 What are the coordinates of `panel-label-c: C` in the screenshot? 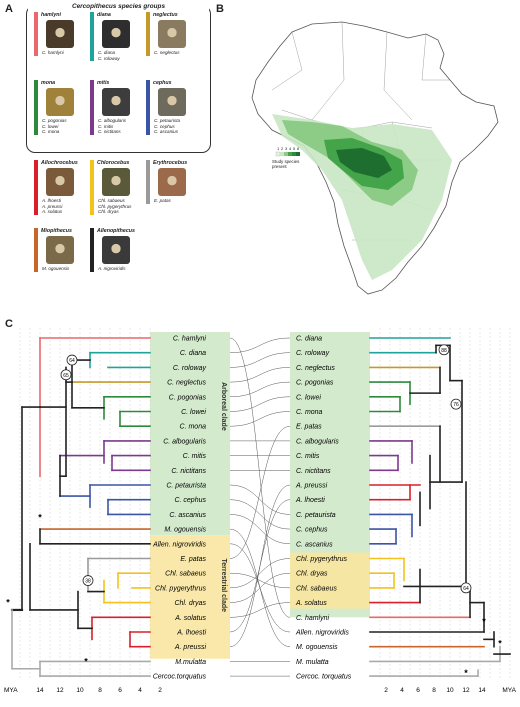 It's located at (9, 324).